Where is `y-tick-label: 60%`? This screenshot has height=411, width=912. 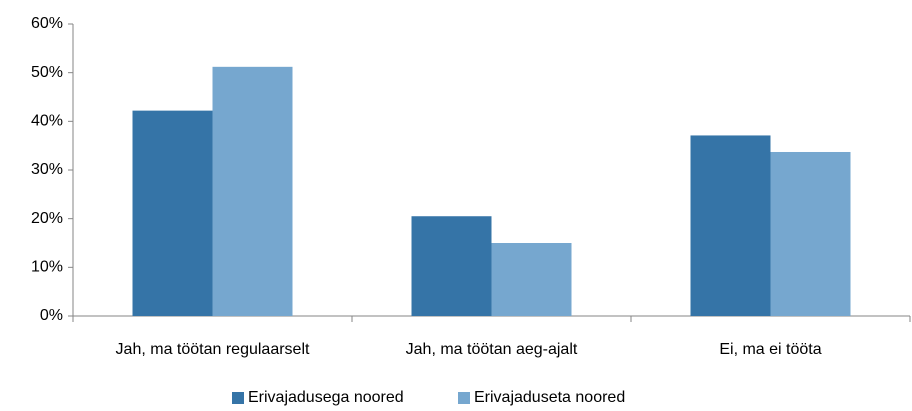 y-tick-label: 60% is located at coordinates (47, 23).